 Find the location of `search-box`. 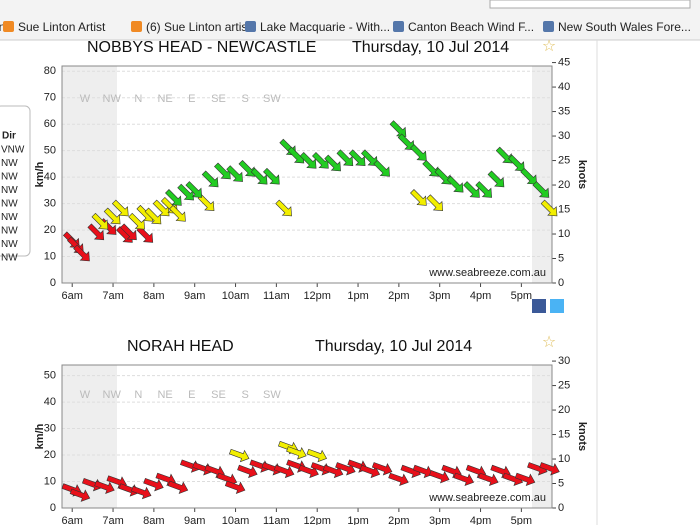

search-box is located at coordinates (590, 4).